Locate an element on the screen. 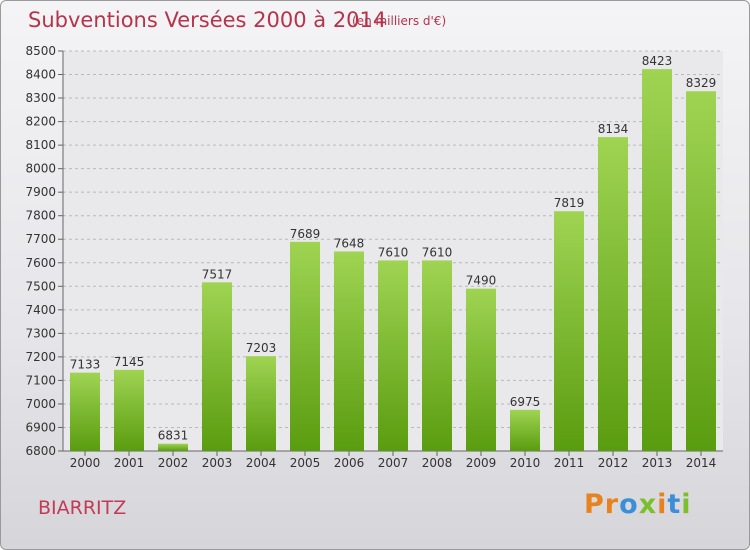  data-label: 7517 is located at coordinates (217, 274).